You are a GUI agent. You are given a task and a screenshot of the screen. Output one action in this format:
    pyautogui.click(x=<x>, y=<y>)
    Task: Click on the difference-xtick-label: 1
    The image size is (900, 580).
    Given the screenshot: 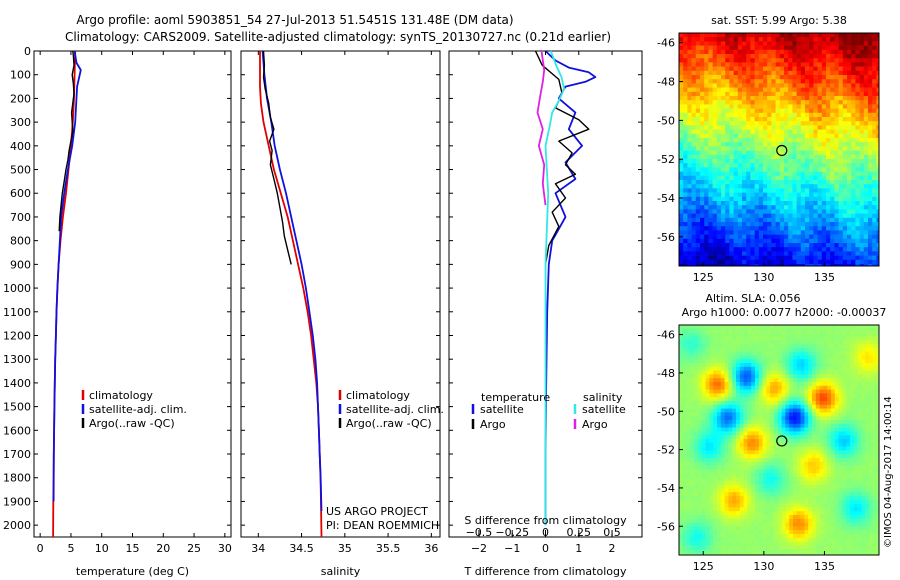 What is the action you would take?
    pyautogui.click(x=578, y=548)
    